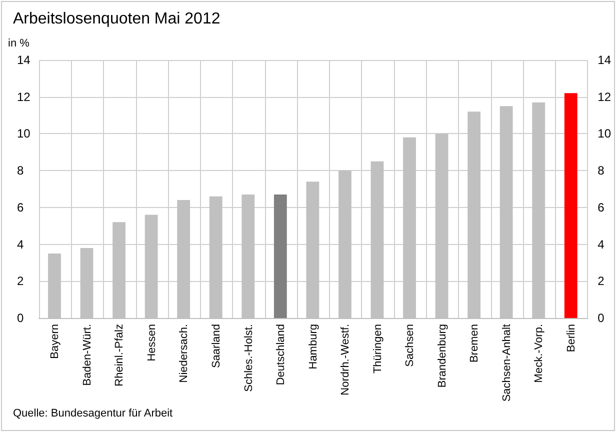  What do you see at coordinates (605, 60) in the screenshot?
I see `y2-tick-label: 14` at bounding box center [605, 60].